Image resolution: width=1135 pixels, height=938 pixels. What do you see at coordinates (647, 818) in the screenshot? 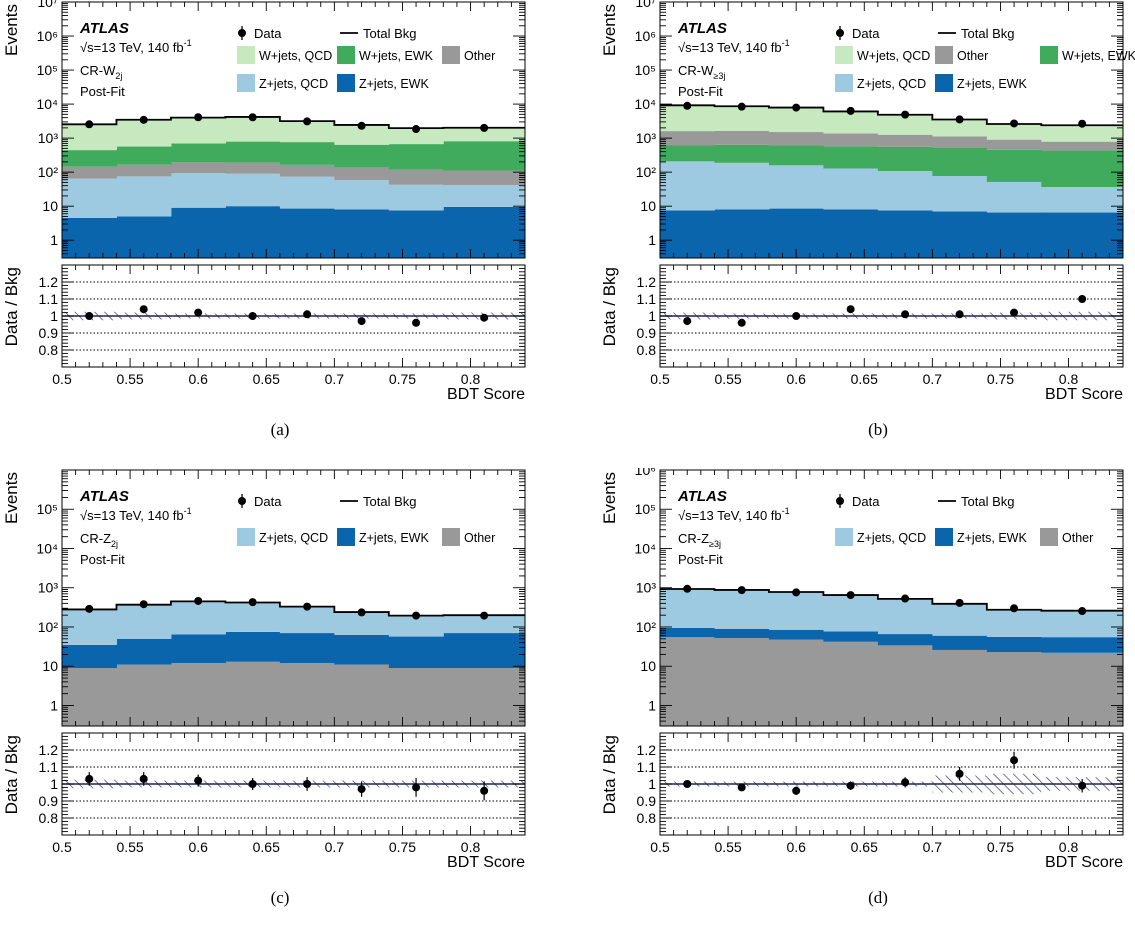
I see `ratio-tick-label: 0.8` at bounding box center [647, 818].